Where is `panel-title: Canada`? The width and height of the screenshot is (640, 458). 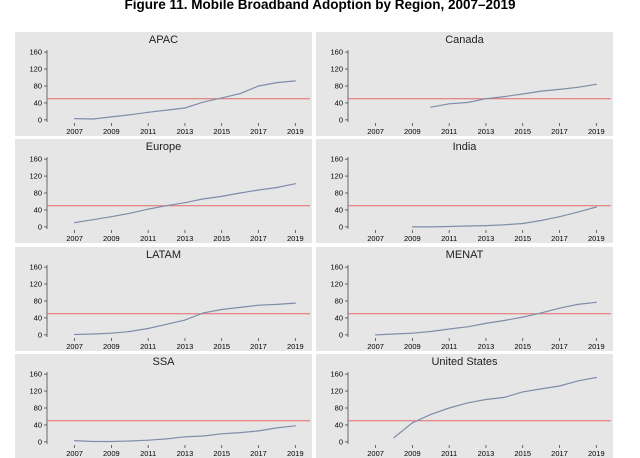
panel-title: Canada is located at coordinates (464, 40).